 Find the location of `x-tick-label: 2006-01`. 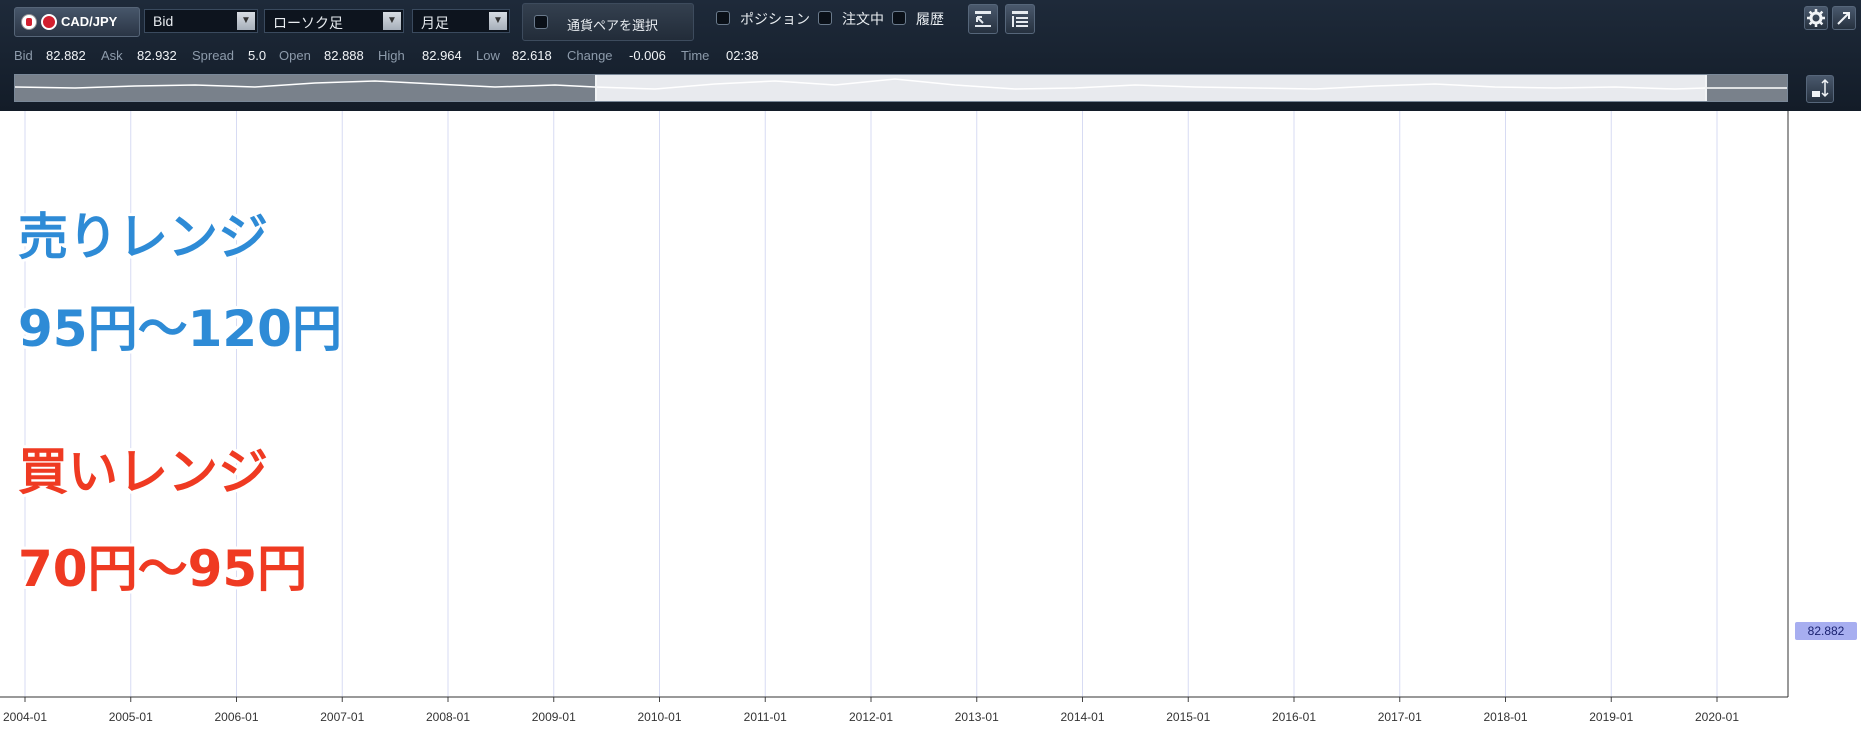

x-tick-label: 2006-01 is located at coordinates (236, 717).